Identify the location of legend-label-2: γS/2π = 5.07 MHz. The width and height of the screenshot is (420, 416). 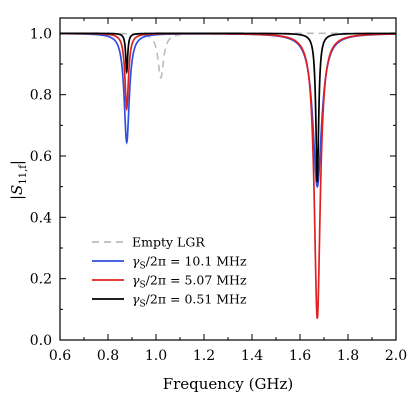
(189, 282).